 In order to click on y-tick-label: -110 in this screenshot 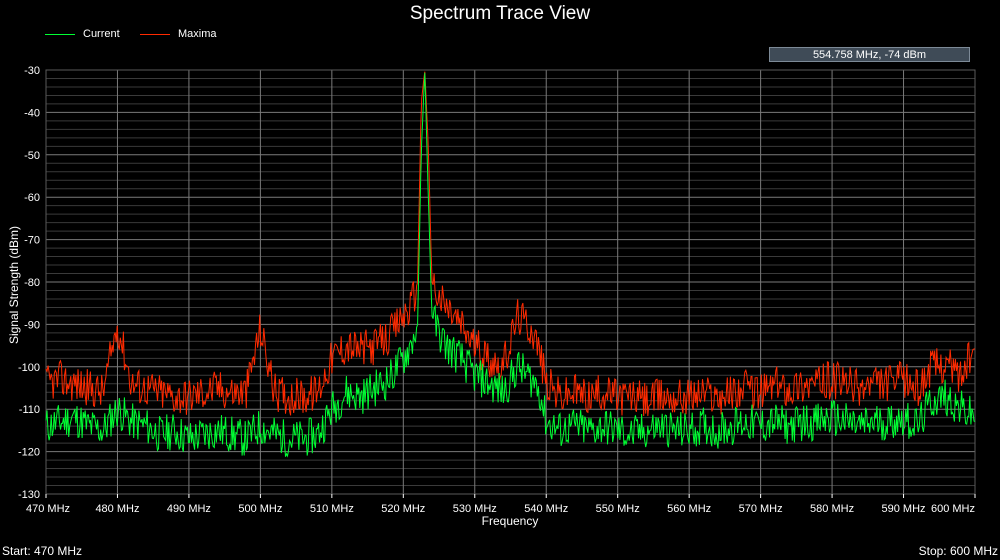, I will do `click(29, 410)`.